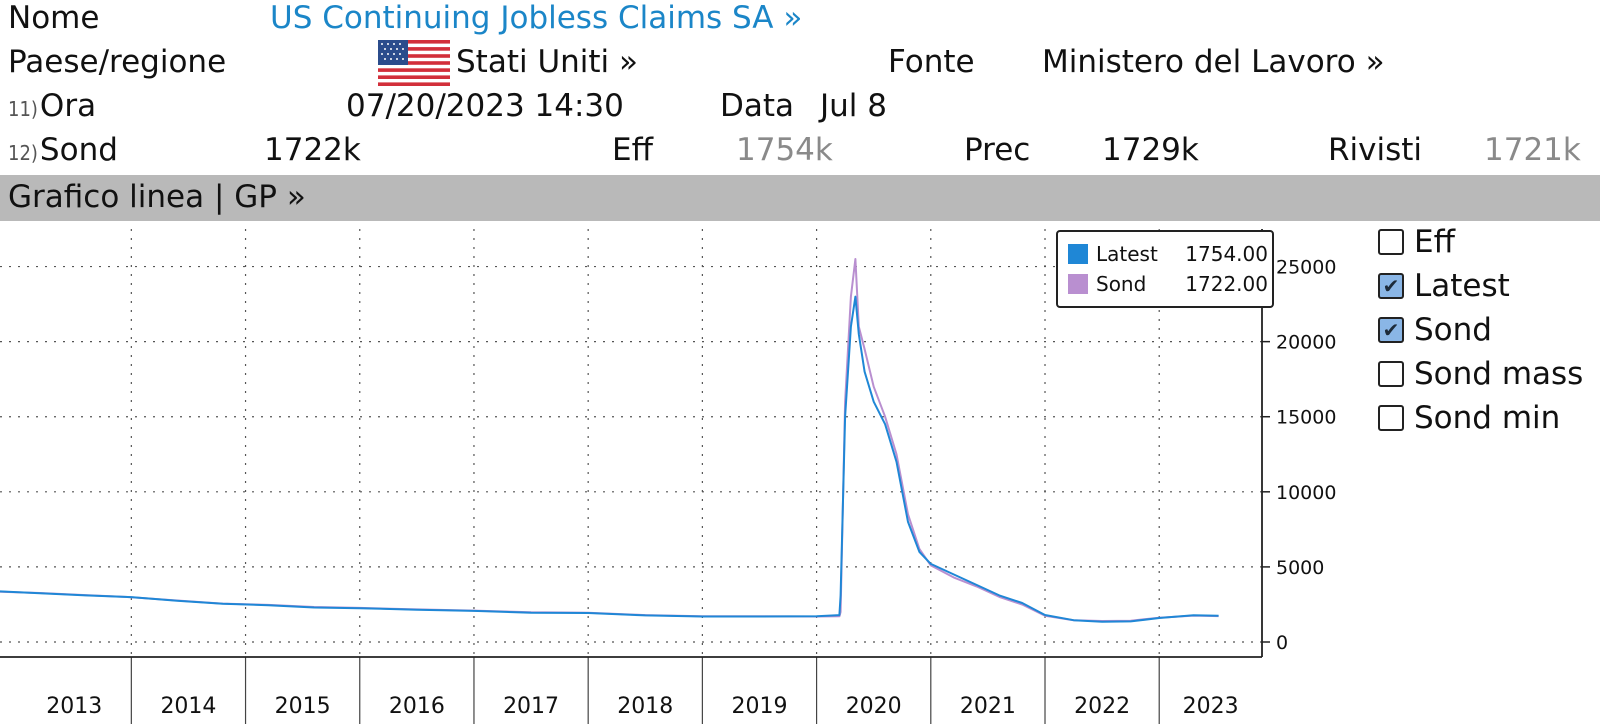 The image size is (1600, 724). I want to click on time-row-label: 11)Ora, so click(52, 107).